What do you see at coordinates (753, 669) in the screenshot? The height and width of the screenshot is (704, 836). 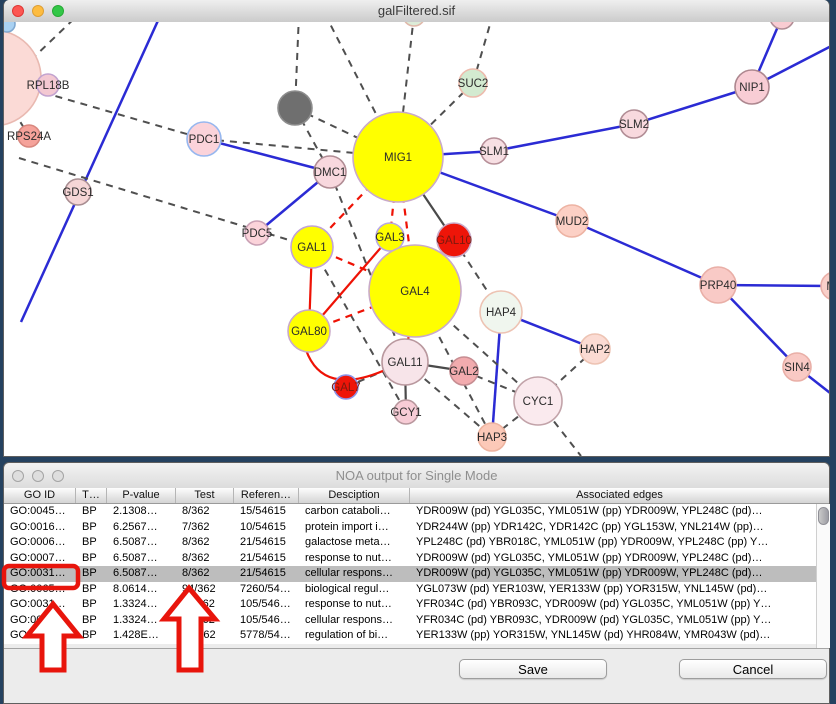 I see `cancel-button: Cancel` at bounding box center [753, 669].